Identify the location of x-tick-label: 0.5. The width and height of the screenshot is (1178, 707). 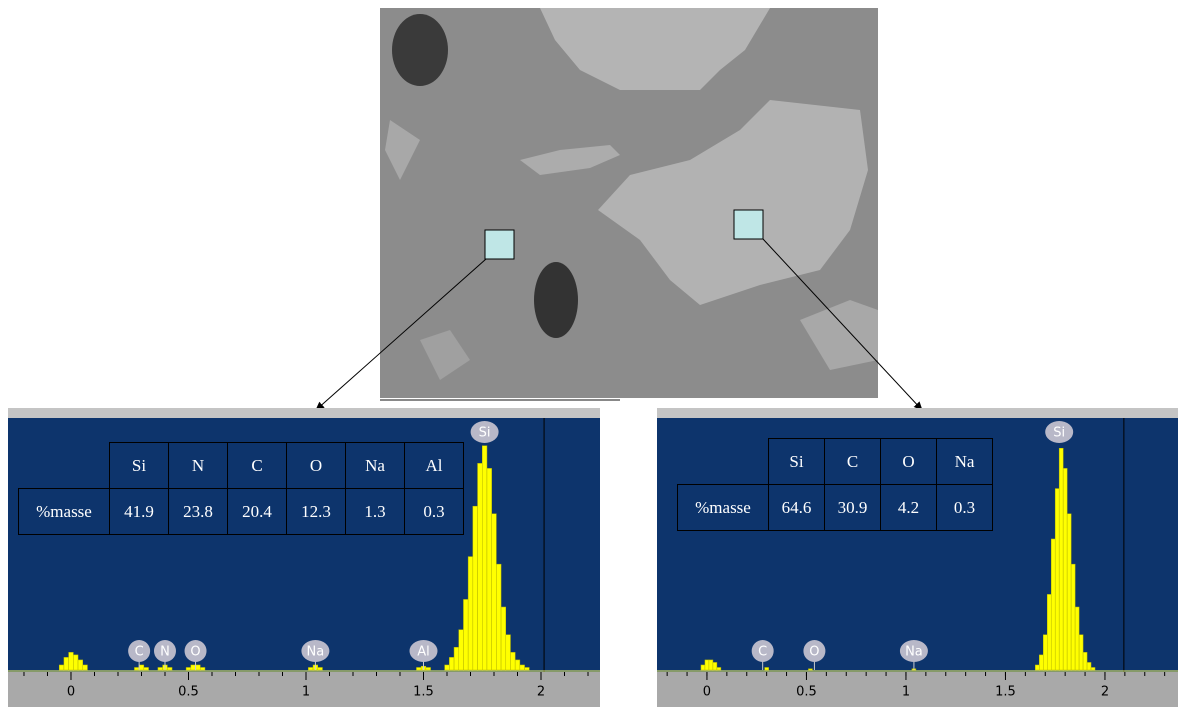
(188, 692).